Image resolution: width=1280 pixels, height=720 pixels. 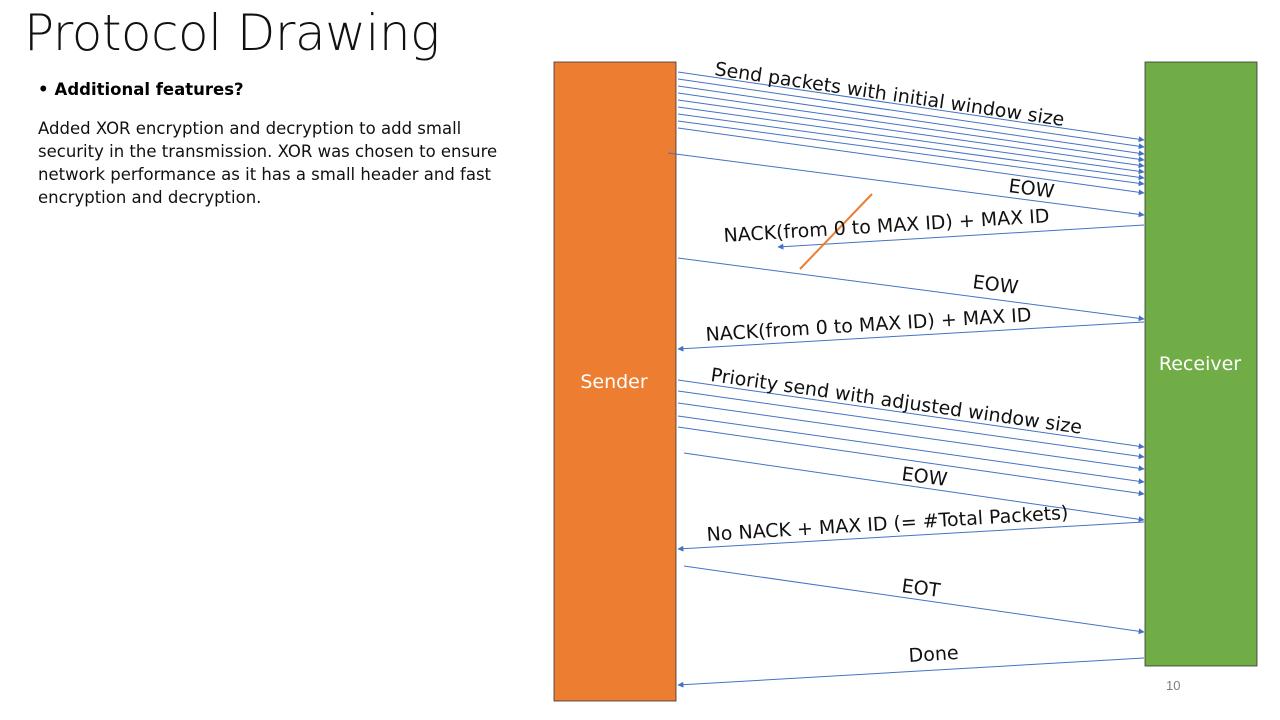 What do you see at coordinates (896, 401) in the screenshot?
I see `msg-priority-send: Priority send with adjusted window size` at bounding box center [896, 401].